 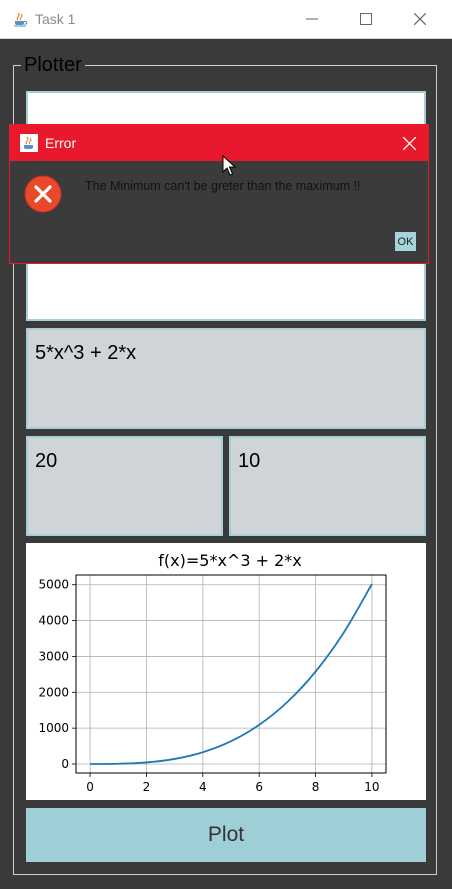 What do you see at coordinates (316, 787) in the screenshot?
I see `x-tick-label: 8` at bounding box center [316, 787].